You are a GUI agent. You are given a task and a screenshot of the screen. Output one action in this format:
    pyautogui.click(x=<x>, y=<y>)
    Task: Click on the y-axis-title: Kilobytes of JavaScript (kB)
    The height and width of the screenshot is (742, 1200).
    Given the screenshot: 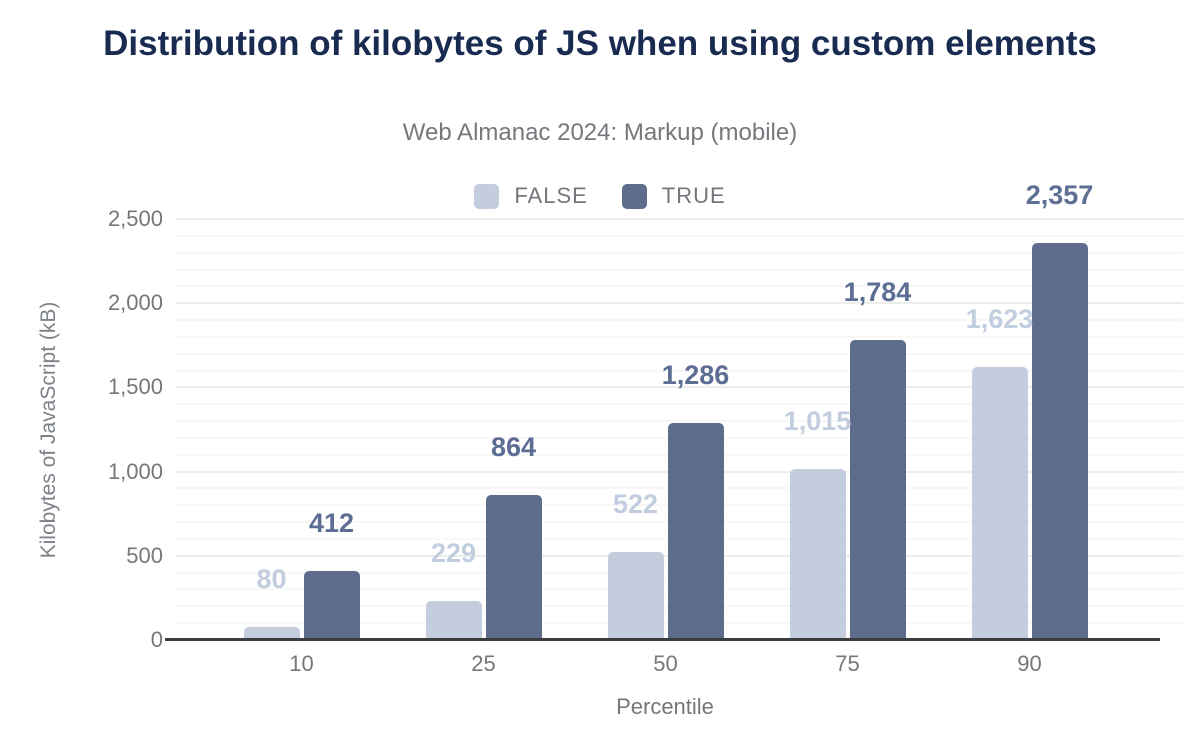 What is the action you would take?
    pyautogui.click(x=48, y=430)
    